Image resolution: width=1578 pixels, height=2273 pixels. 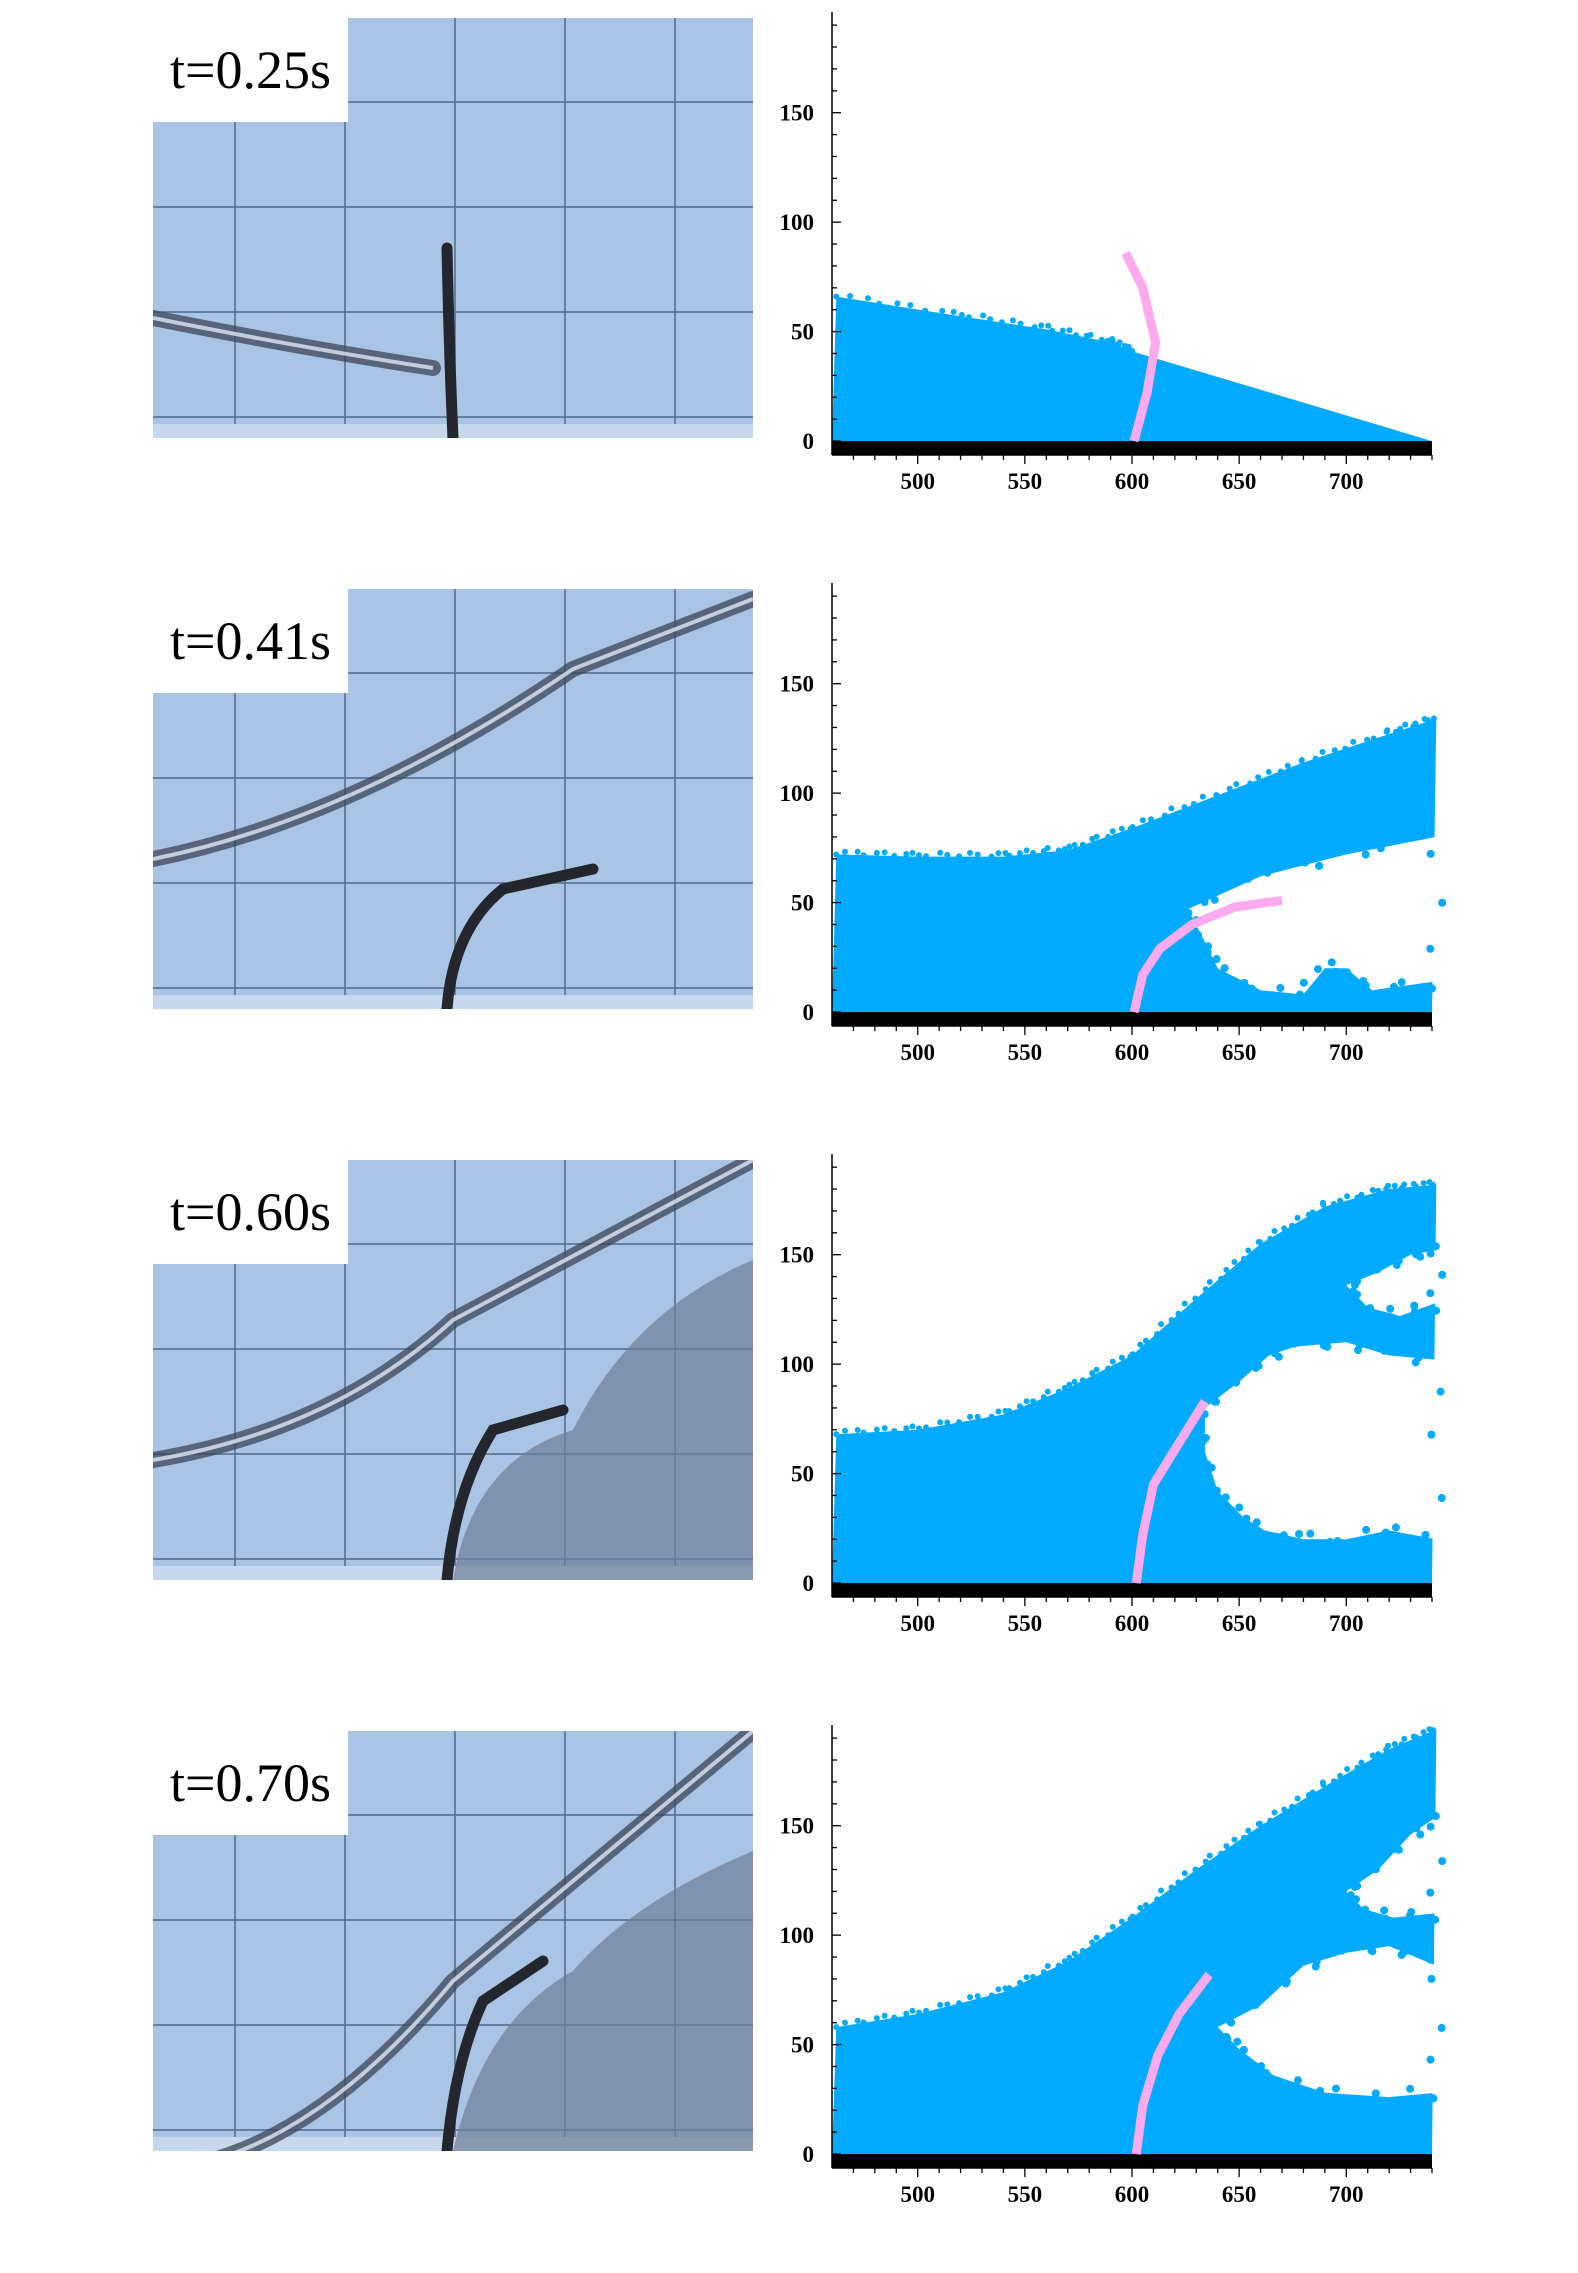 What do you see at coordinates (250, 641) in the screenshot?
I see `time-label: t=0.41s` at bounding box center [250, 641].